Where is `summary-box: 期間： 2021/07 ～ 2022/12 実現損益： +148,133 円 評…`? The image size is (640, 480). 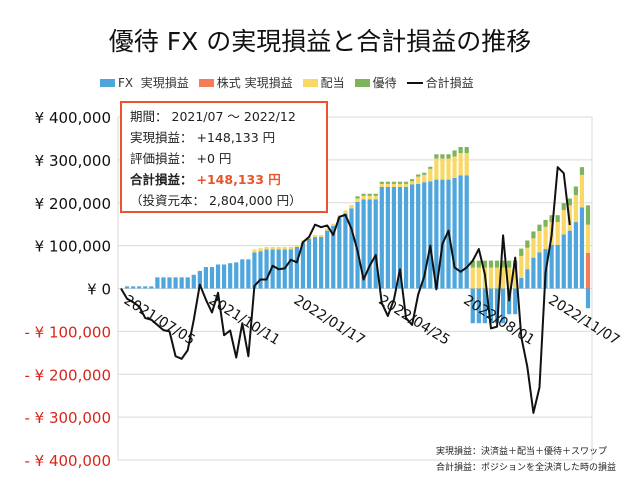 summary-box: 期間： 2021/07 ～ 2022/12 実現損益： +148,133 円 評… is located at coordinates (224, 157).